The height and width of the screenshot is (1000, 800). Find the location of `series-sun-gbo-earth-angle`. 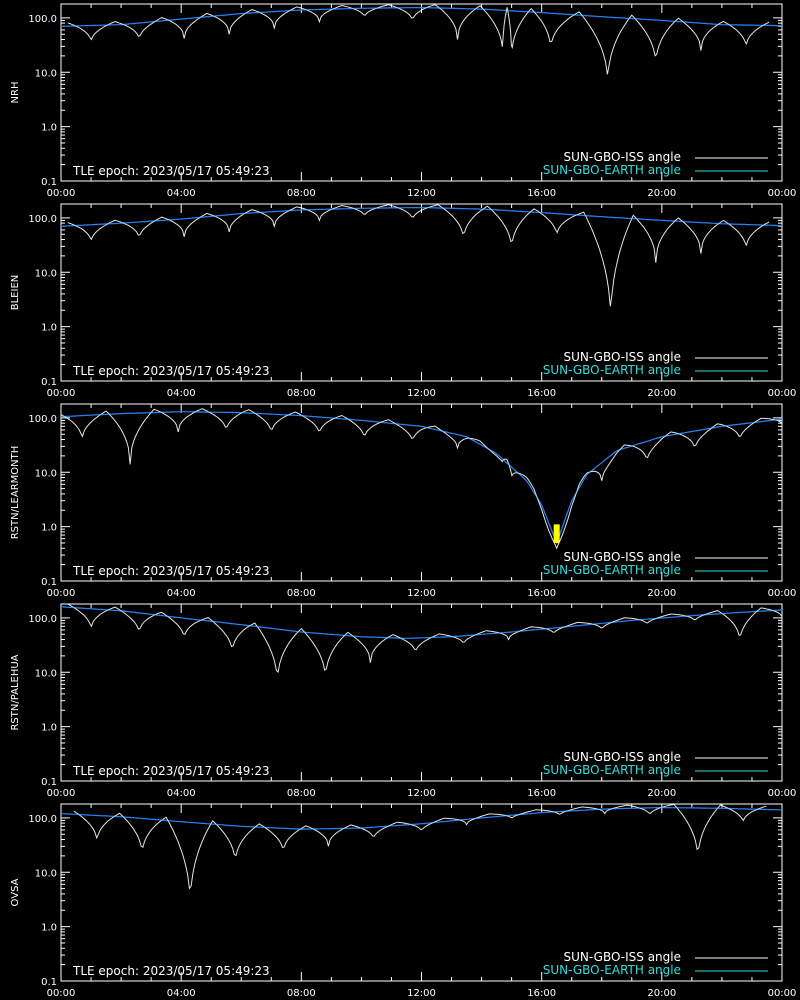

series-sun-gbo-earth-angle is located at coordinates (421, 478).